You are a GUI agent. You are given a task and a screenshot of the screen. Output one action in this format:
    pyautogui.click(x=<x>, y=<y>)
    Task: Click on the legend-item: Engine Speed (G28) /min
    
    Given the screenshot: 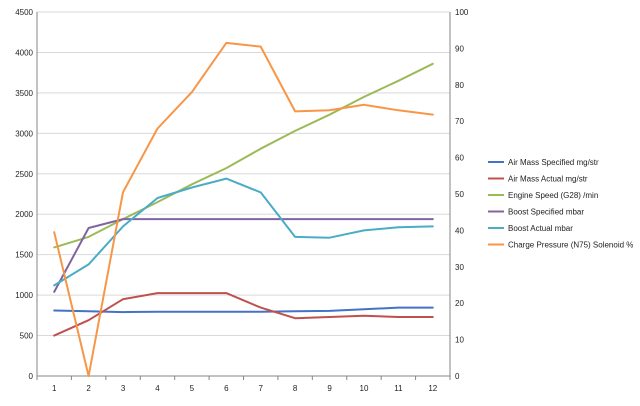 What is the action you would take?
    pyautogui.click(x=543, y=195)
    